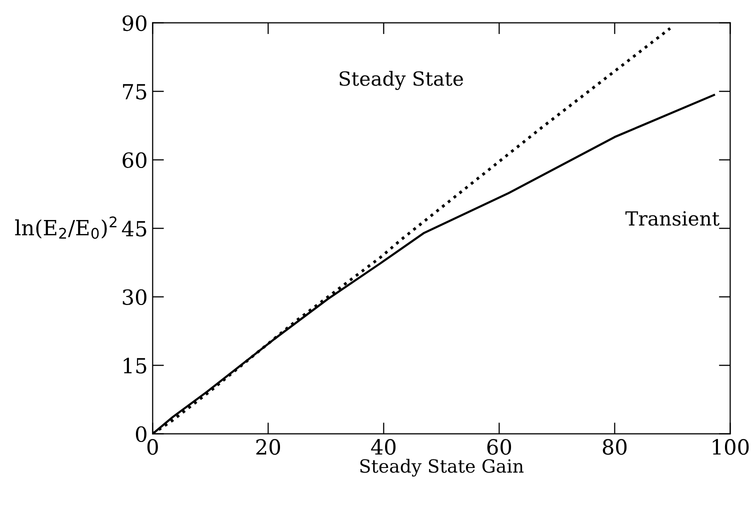  What do you see at coordinates (401, 80) in the screenshot?
I see `annotation: Steady State` at bounding box center [401, 80].